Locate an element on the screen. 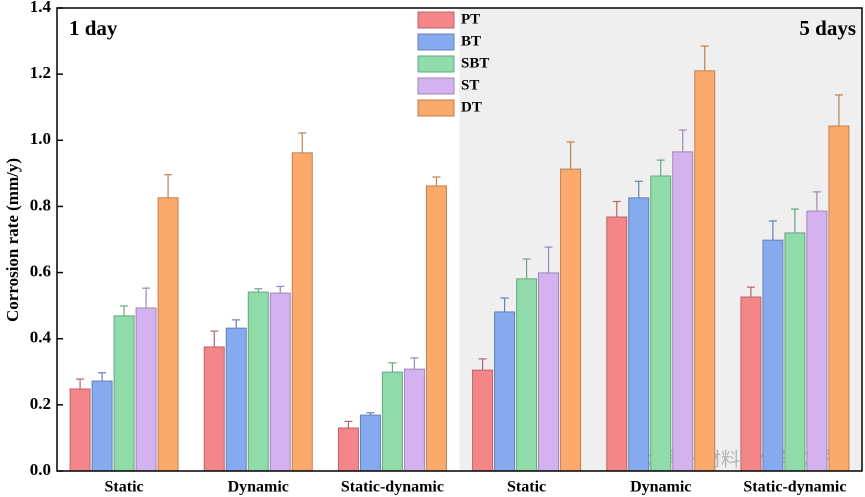  y-tick-label: 0.6 is located at coordinates (40, 270).